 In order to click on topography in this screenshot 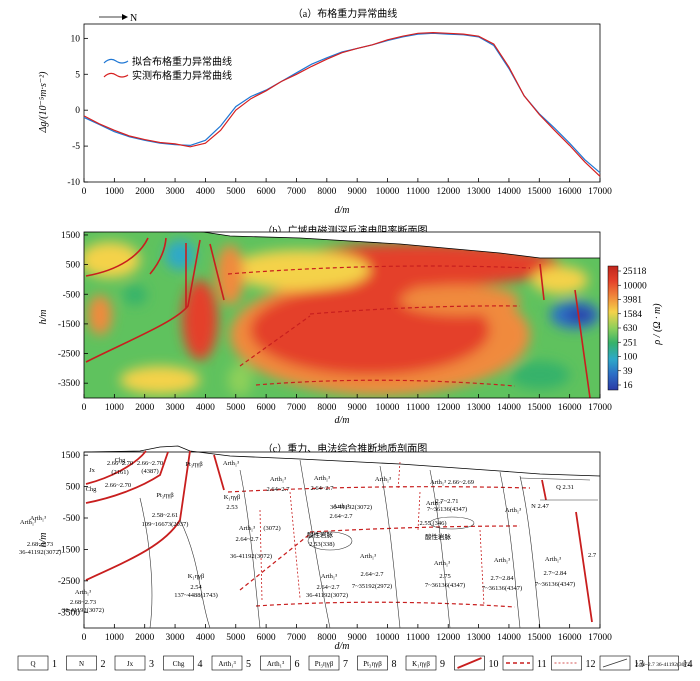, I will do `click(342, 461)`.